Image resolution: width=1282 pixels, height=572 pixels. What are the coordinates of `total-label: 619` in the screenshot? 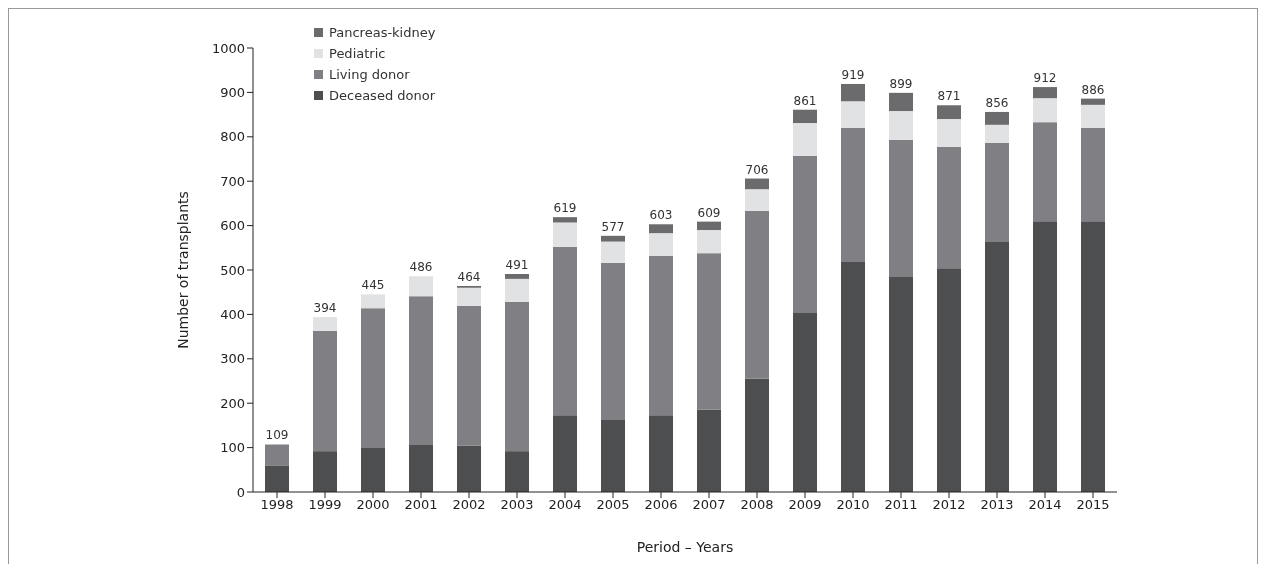 It's located at (565, 208).